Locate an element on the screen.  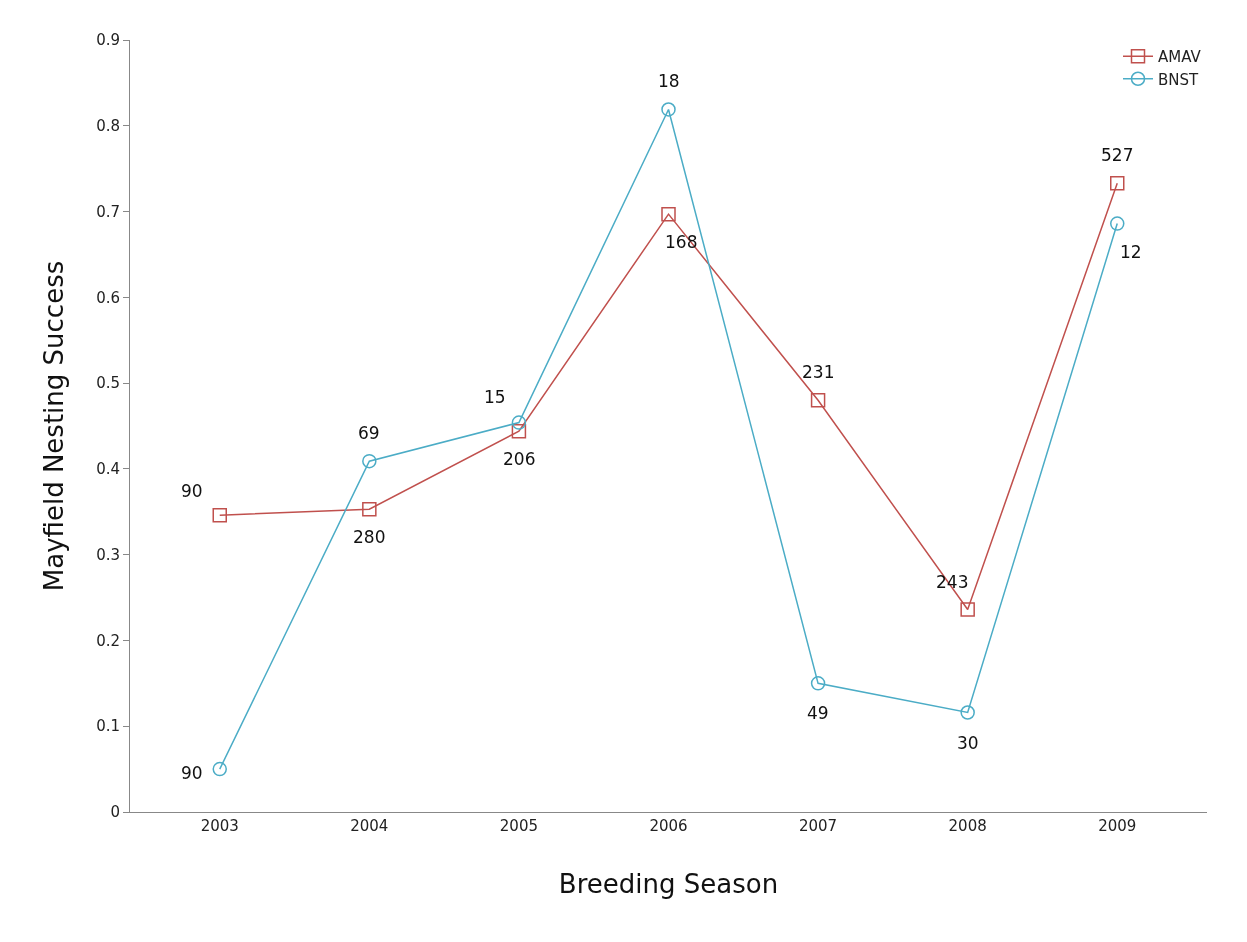
y-tick-label: 0.4 is located at coordinates (108, 469).